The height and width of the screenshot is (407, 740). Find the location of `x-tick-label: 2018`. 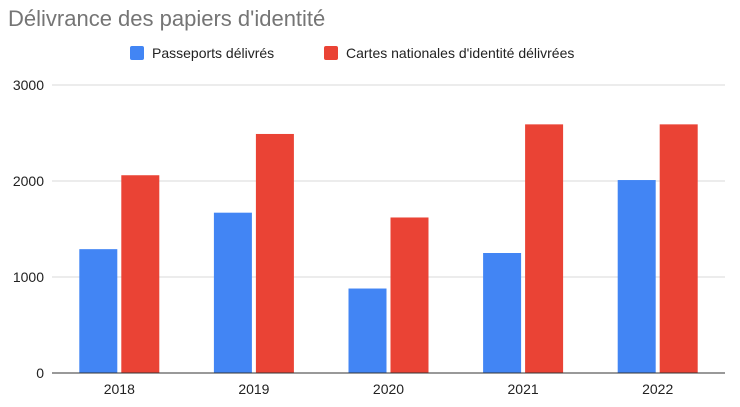

x-tick-label: 2018 is located at coordinates (119, 389).